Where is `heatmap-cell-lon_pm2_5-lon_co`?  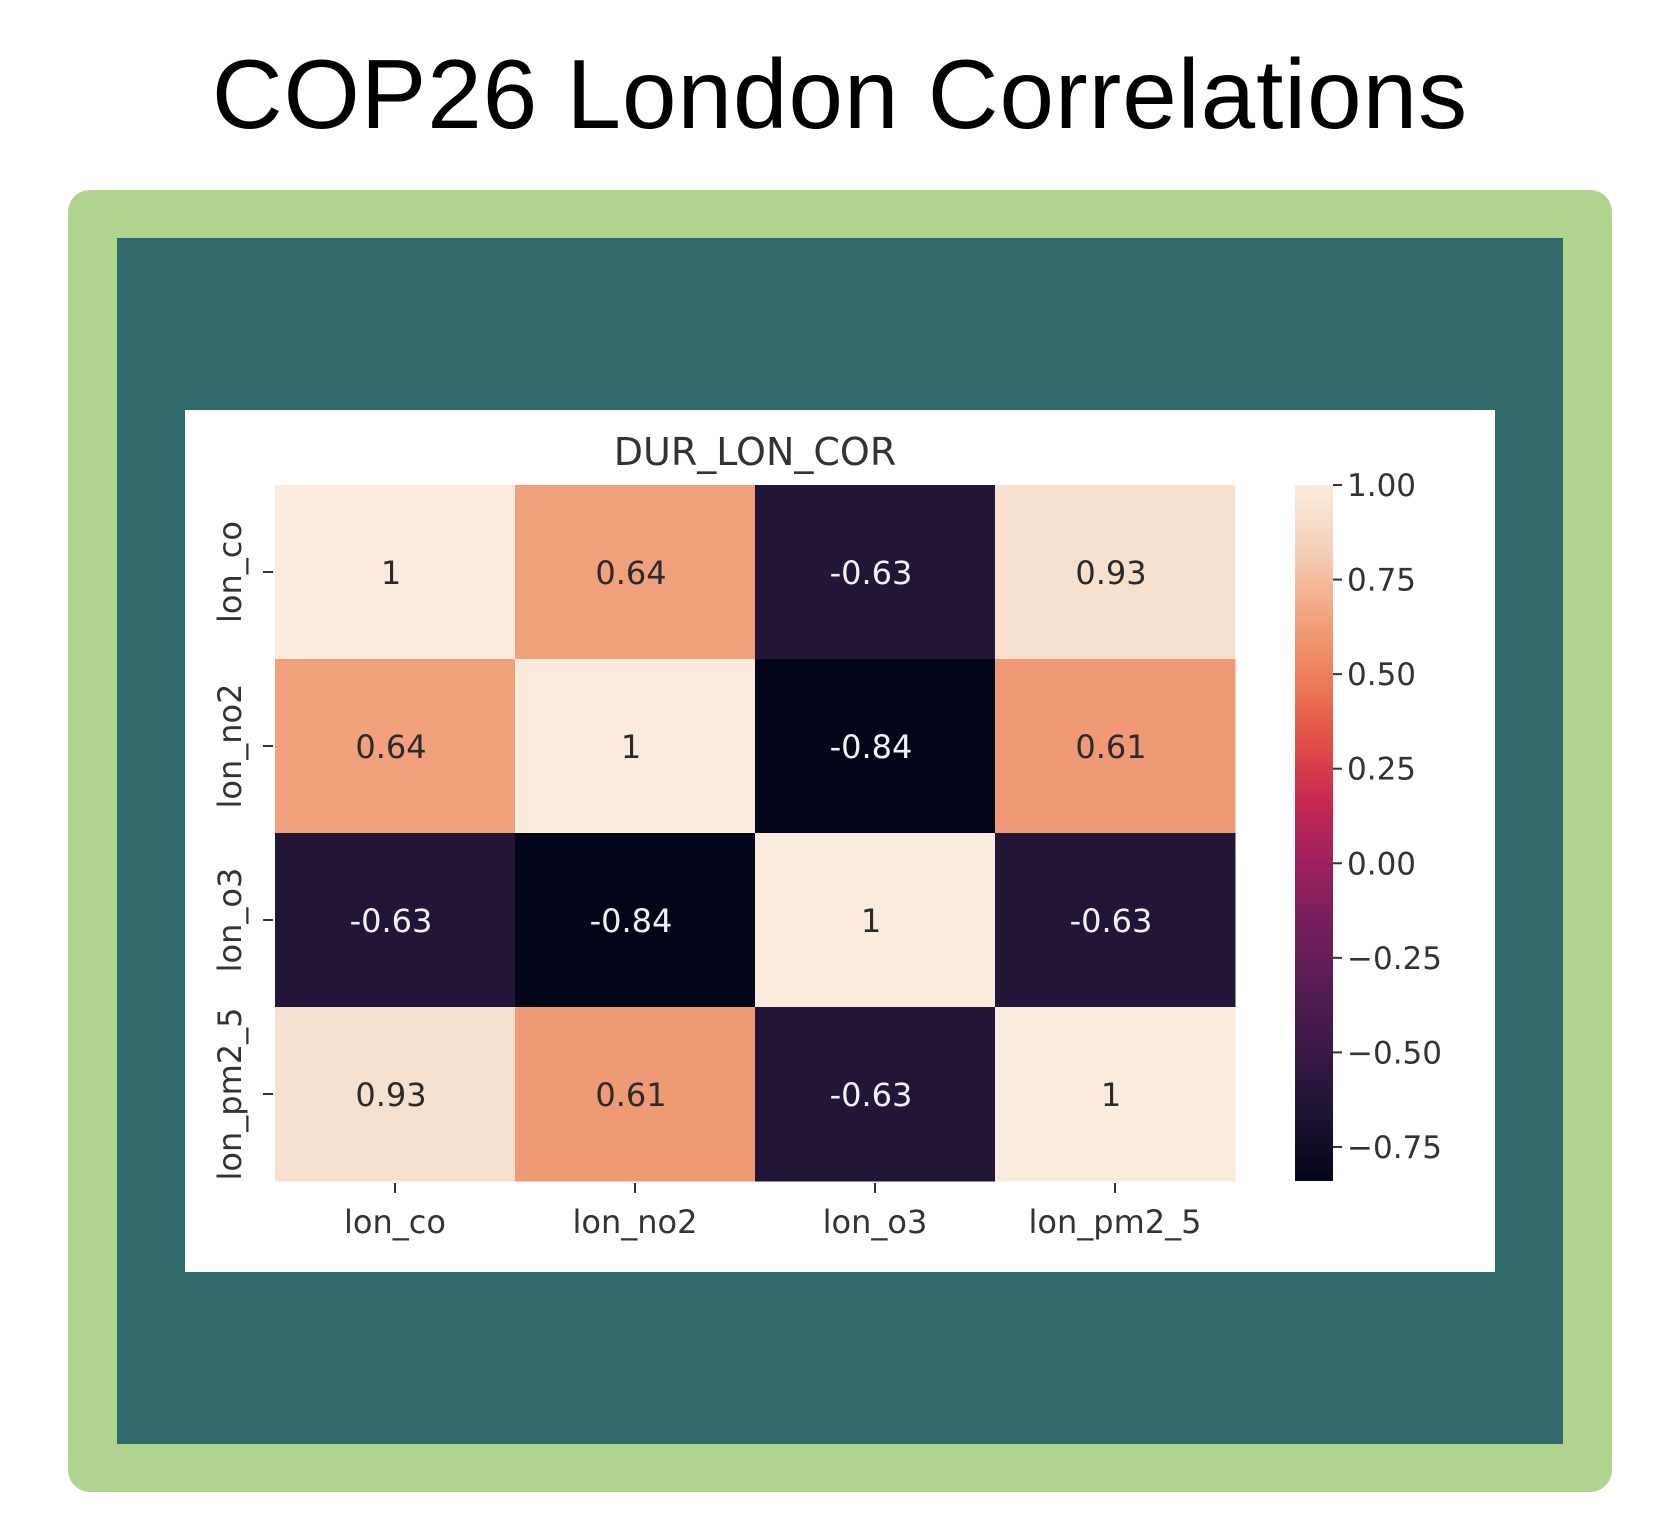 heatmap-cell-lon_pm2_5-lon_co is located at coordinates (395, 1094).